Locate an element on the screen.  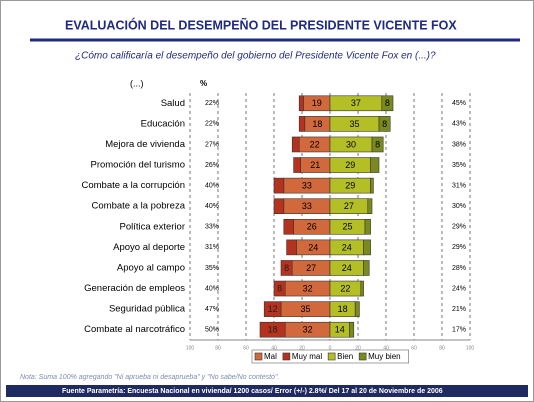
value-label: 30 is located at coordinates (351, 144).